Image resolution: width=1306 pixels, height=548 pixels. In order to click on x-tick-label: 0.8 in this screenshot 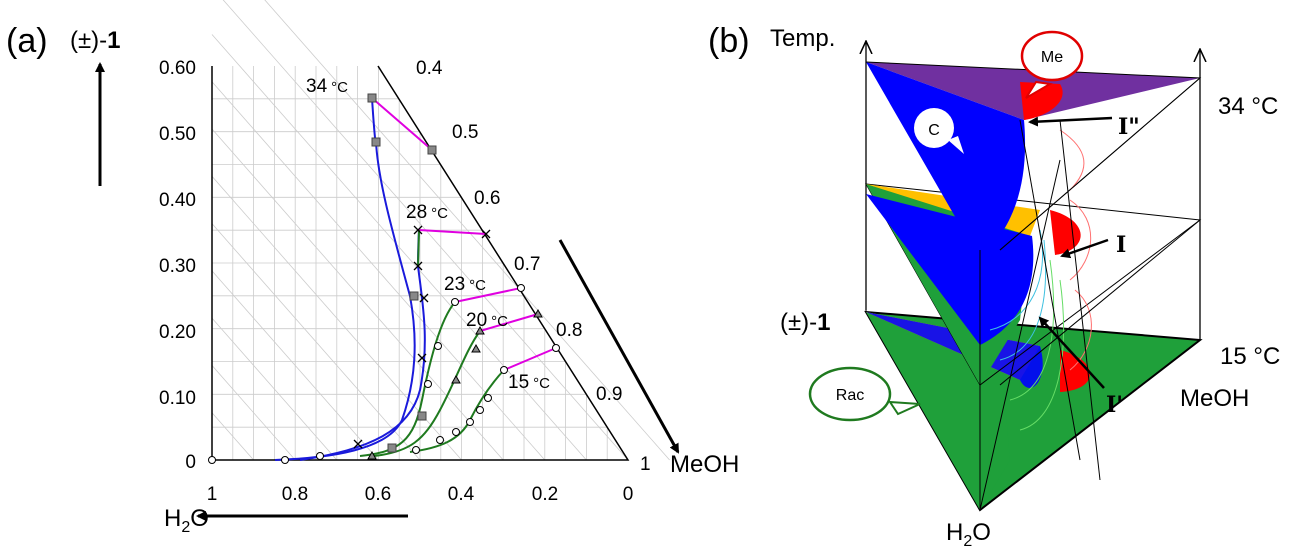, I will do `click(295, 494)`.